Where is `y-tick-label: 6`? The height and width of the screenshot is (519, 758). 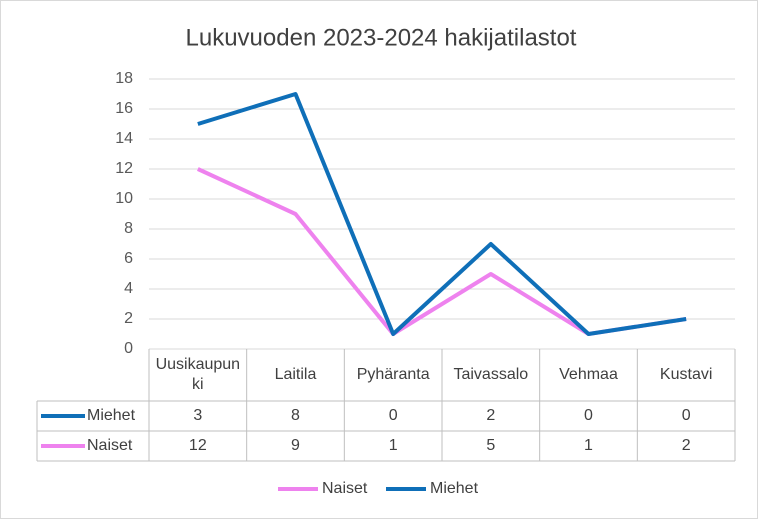
y-tick-label: 6 is located at coordinates (128, 258).